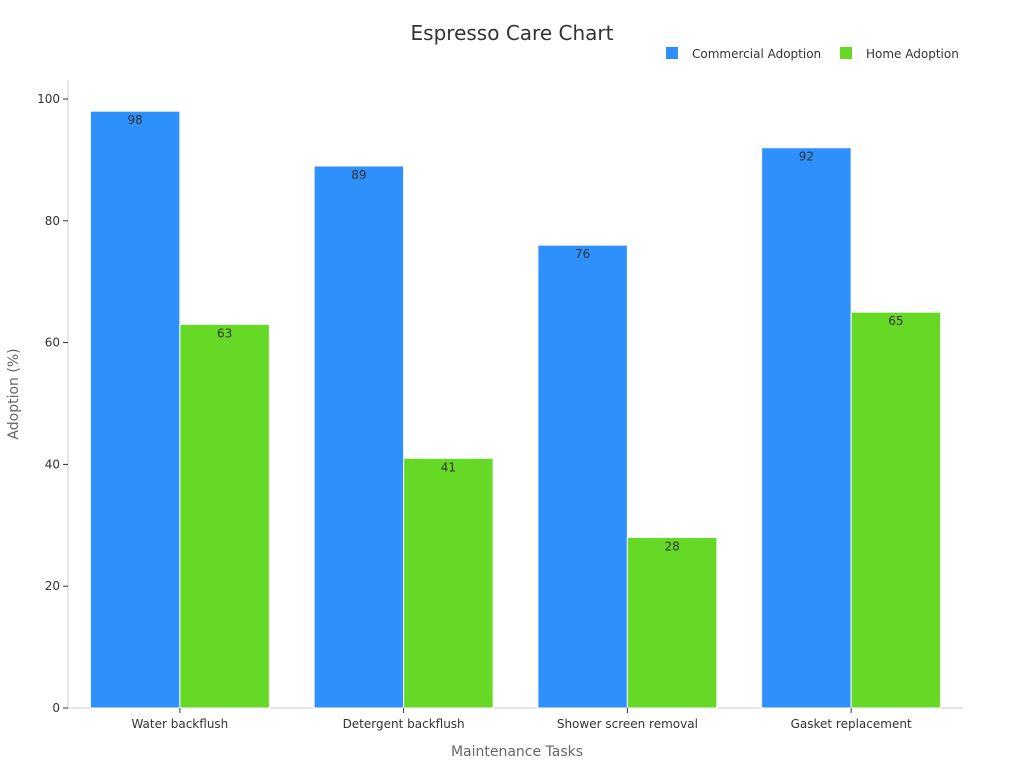  What do you see at coordinates (895, 321) in the screenshot?
I see `bar-value-label: 65` at bounding box center [895, 321].